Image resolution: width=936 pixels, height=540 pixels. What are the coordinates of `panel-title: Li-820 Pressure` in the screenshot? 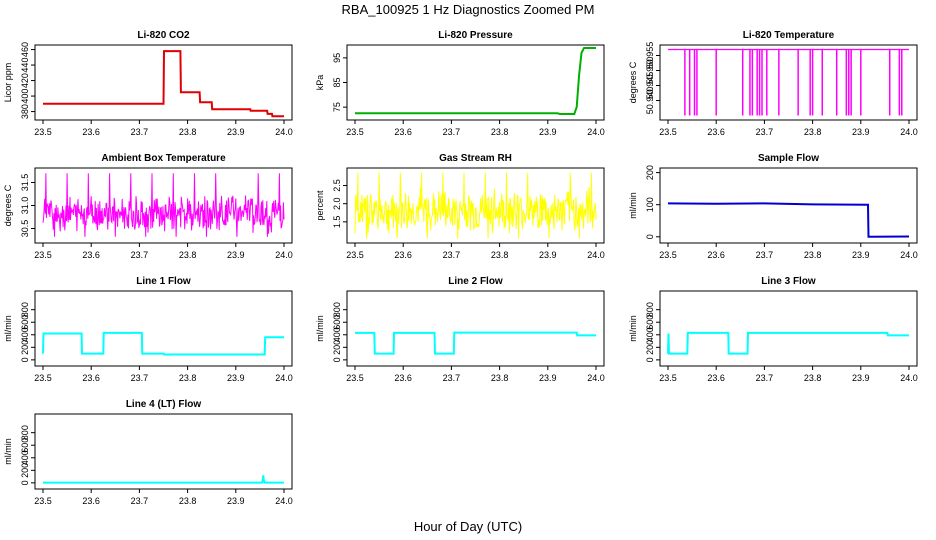 It's located at (475, 35).